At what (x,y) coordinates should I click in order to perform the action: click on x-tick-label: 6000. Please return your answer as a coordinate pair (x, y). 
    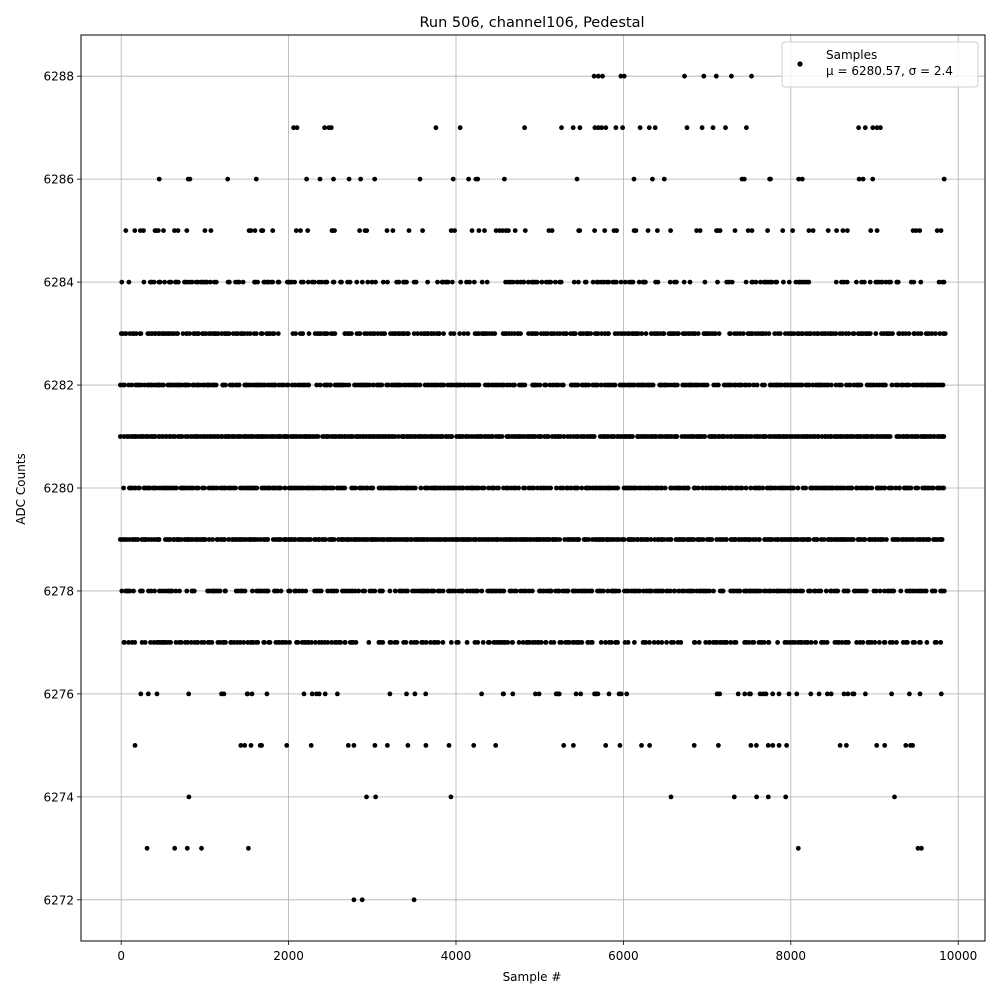
    Looking at the image, I should click on (623, 956).